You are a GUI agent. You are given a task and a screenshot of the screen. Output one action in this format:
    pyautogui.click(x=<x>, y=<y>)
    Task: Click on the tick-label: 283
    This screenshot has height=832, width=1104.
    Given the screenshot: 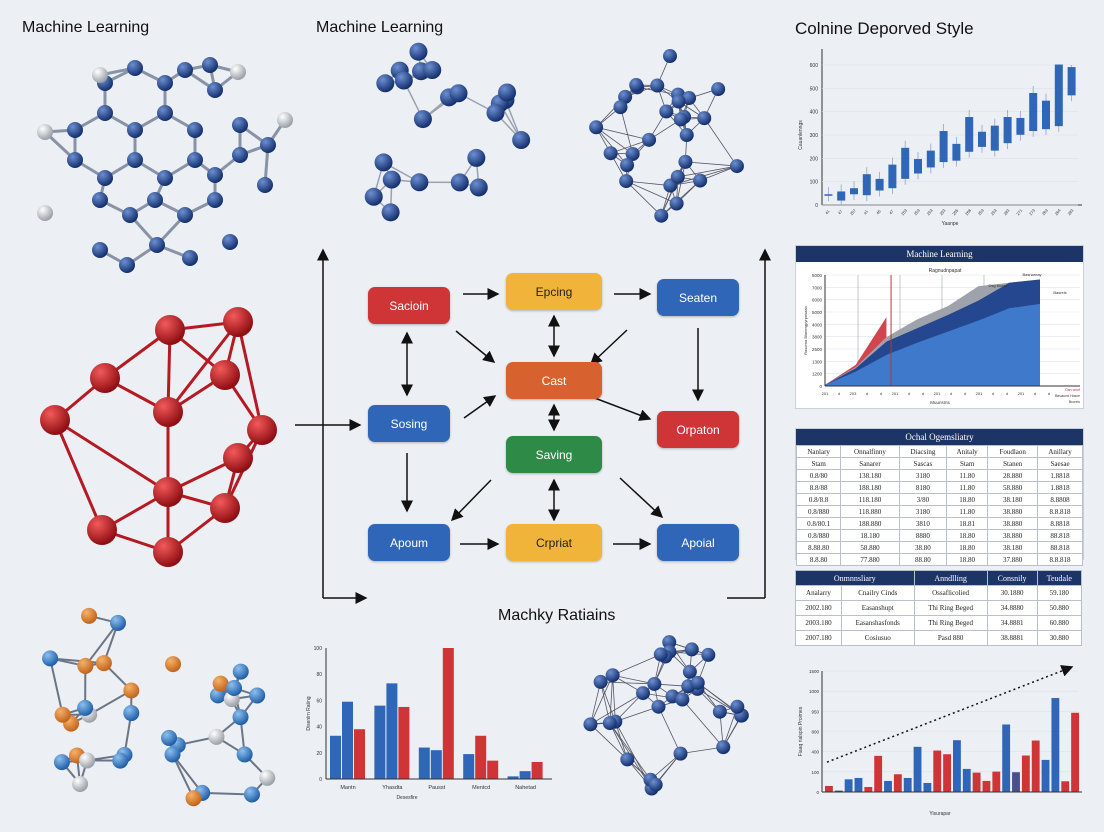 What is the action you would take?
    pyautogui.click(x=1070, y=211)
    